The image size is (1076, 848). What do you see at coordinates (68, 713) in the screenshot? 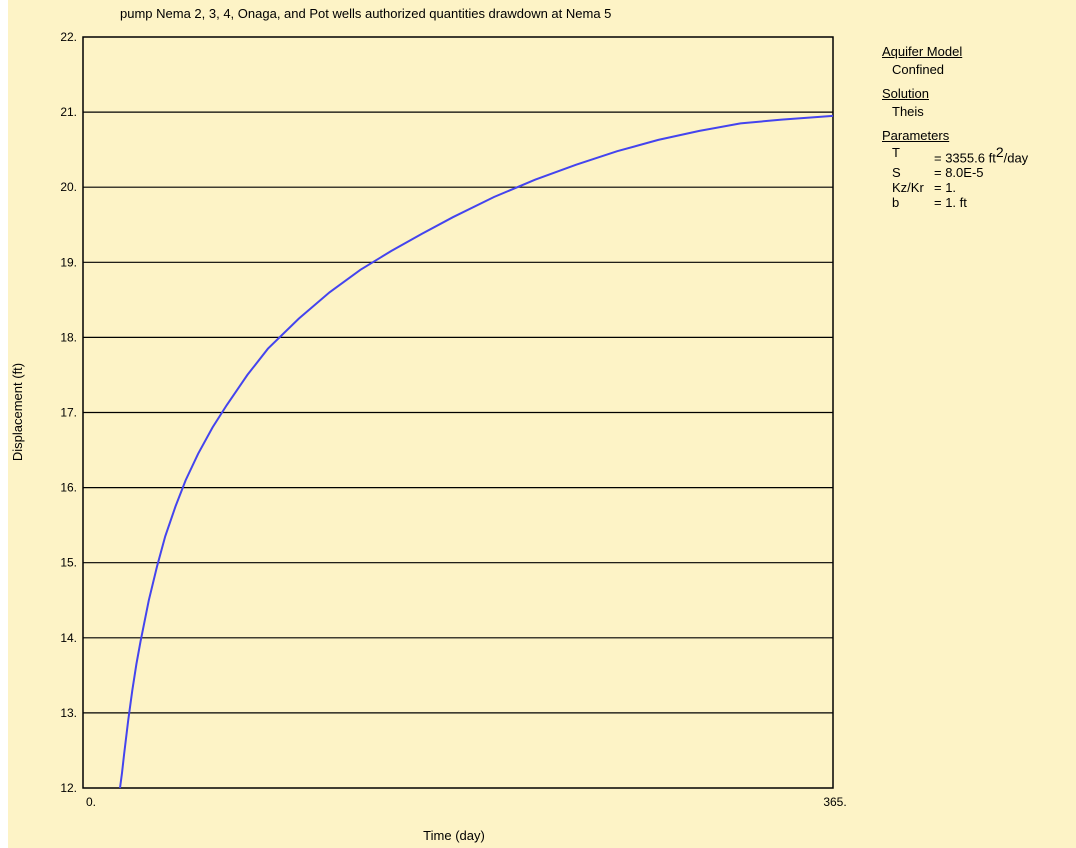
I see `y-tick-label: 13.` at bounding box center [68, 713].